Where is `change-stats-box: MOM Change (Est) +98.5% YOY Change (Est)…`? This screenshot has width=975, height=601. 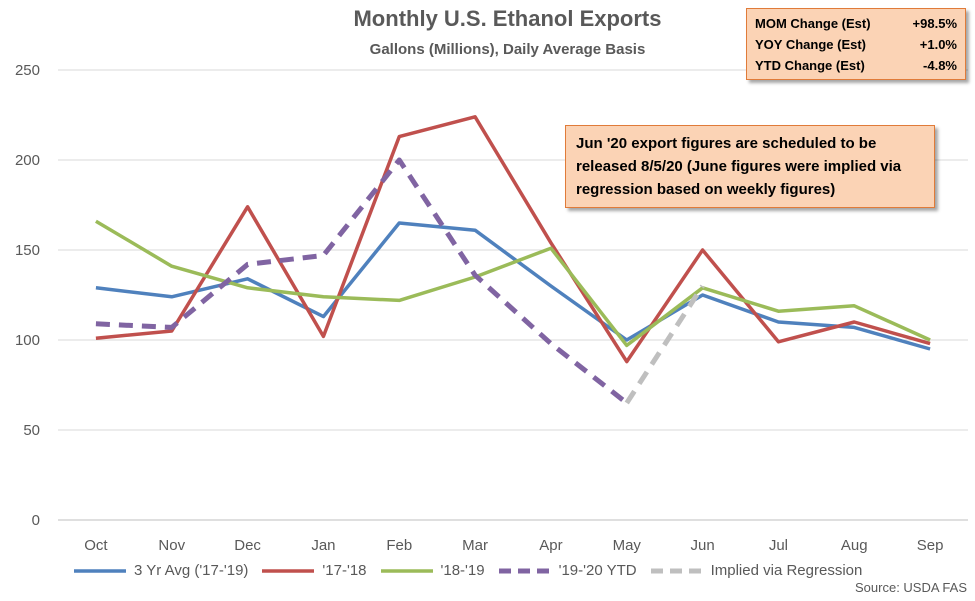 change-stats-box: MOM Change (Est) +98.5% YOY Change (Est)… is located at coordinates (856, 44).